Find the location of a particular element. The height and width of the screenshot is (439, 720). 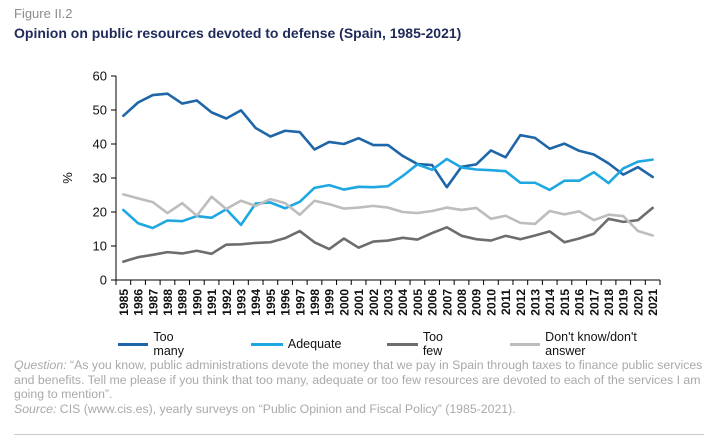

x-tick-label: 1998 is located at coordinates (315, 302).